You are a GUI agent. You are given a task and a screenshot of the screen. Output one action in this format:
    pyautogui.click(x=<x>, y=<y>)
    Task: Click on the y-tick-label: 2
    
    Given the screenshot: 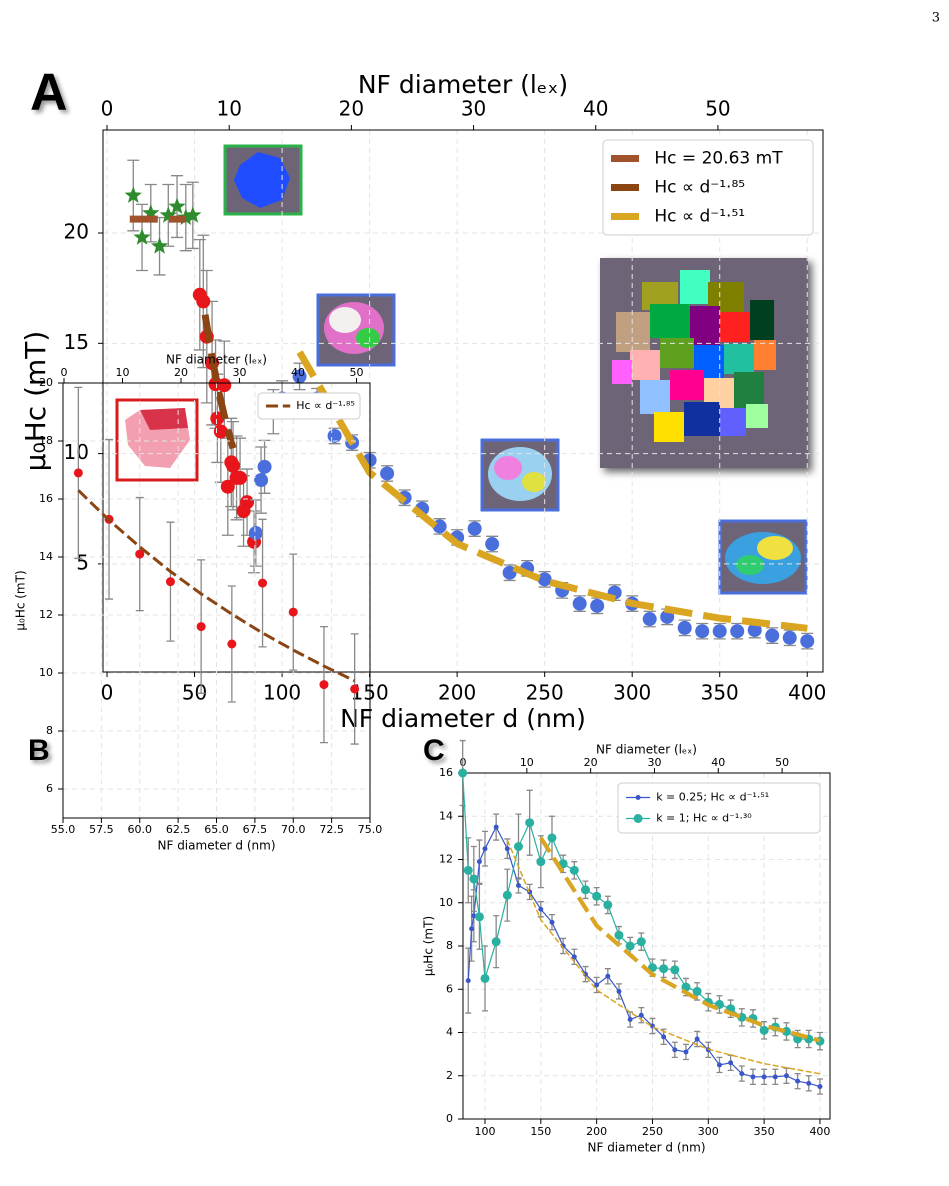 What is the action you would take?
    pyautogui.click(x=449, y=1075)
    